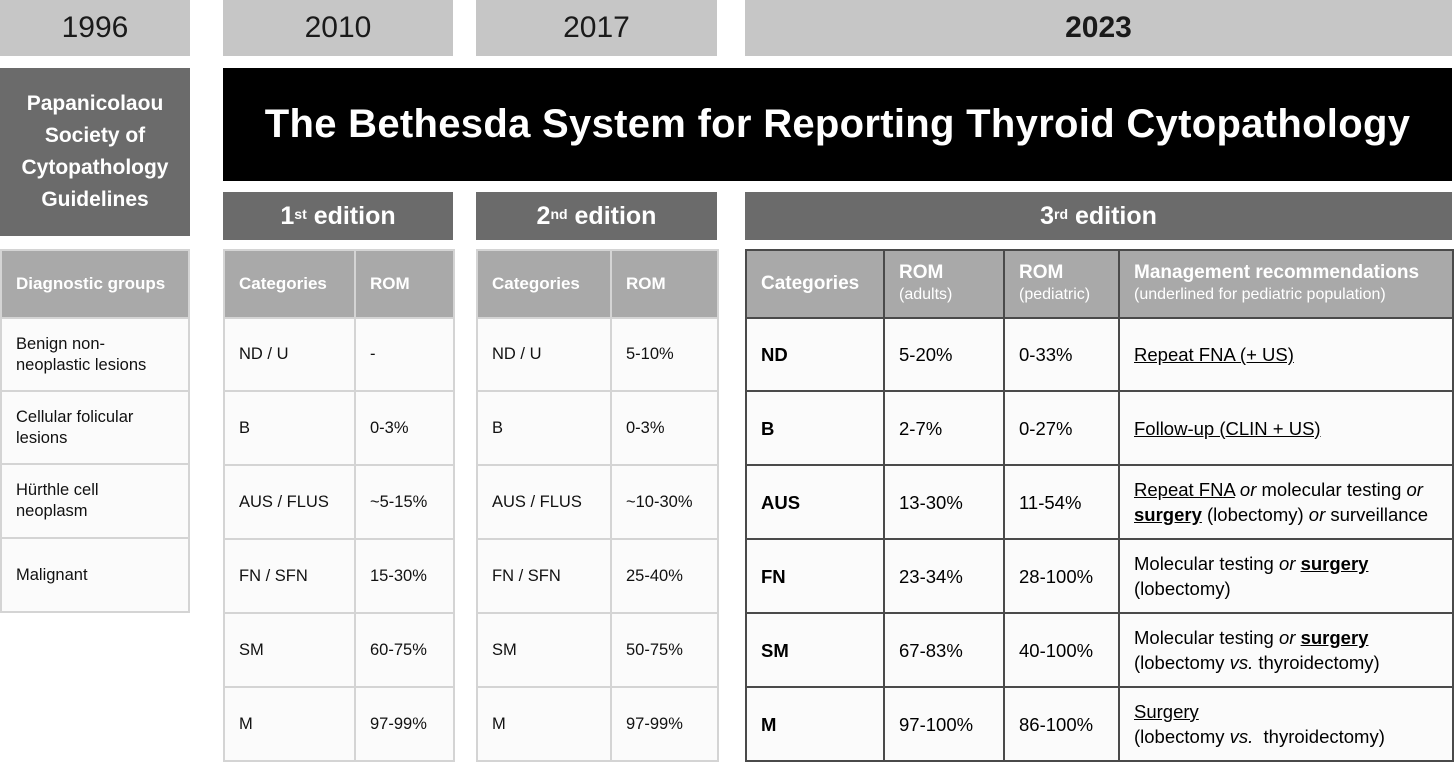 The height and width of the screenshot is (763, 1454). I want to click on table-cell: 15-30%, so click(404, 576).